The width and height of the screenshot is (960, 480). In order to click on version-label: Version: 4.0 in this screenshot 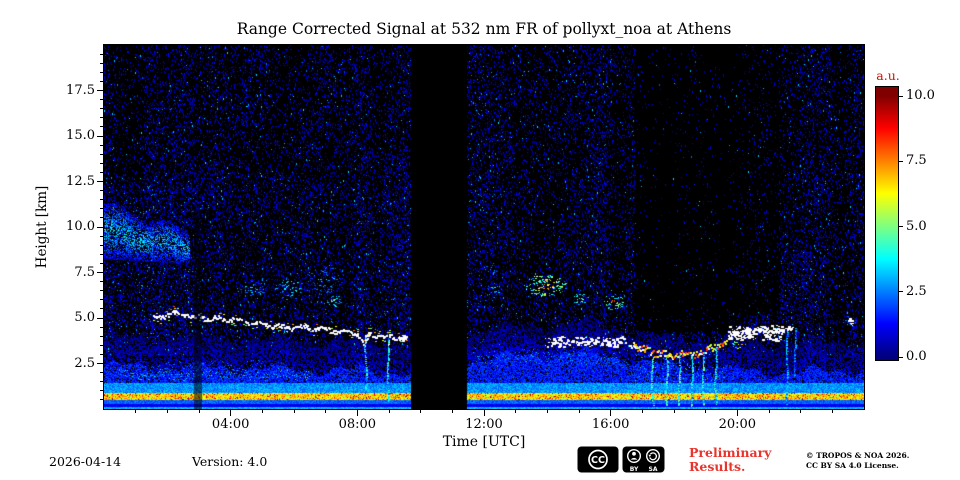, I will do `click(230, 461)`.